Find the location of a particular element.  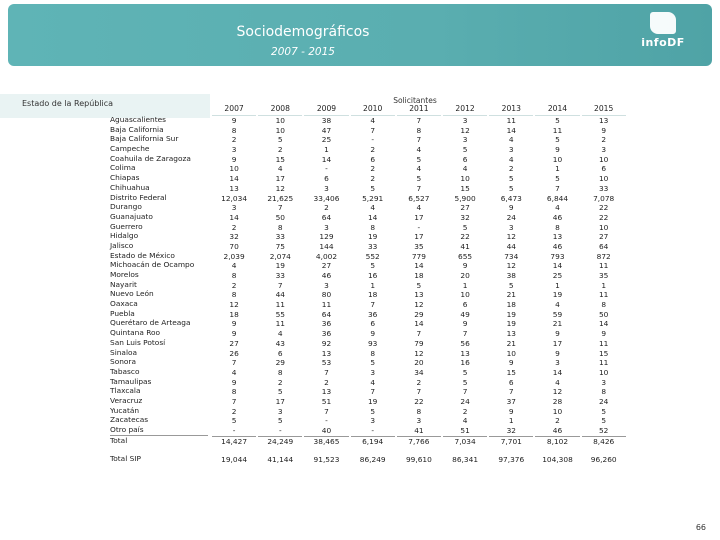

cell-value: 18 is located at coordinates (372, 295).